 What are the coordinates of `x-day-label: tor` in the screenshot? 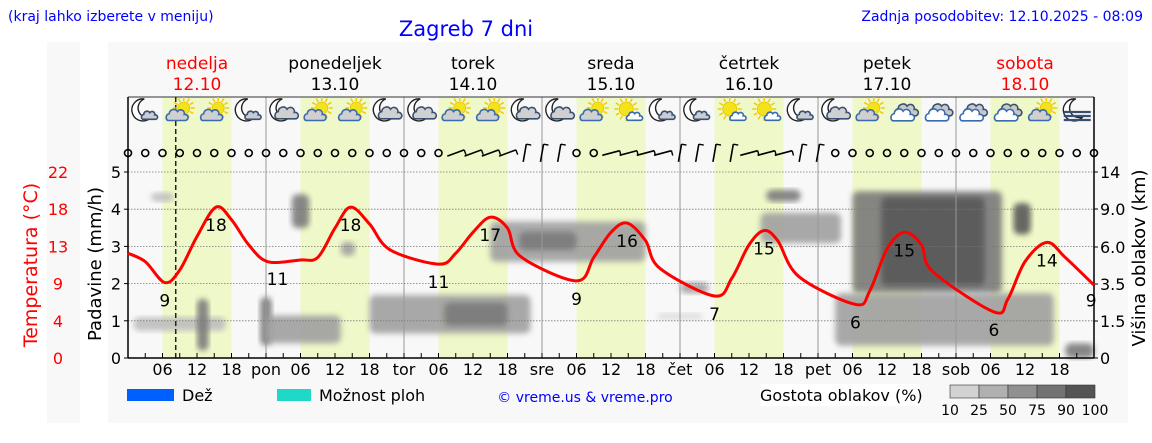 It's located at (404, 369).